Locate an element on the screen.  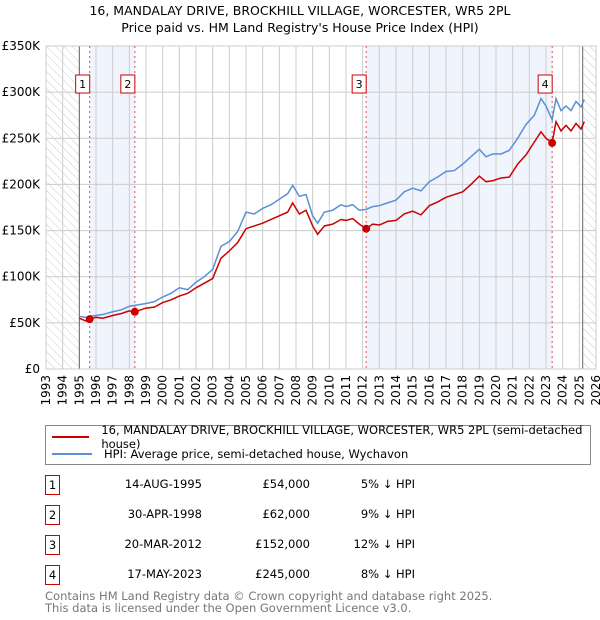
x-tick-label: 2024 is located at coordinates (563, 390).